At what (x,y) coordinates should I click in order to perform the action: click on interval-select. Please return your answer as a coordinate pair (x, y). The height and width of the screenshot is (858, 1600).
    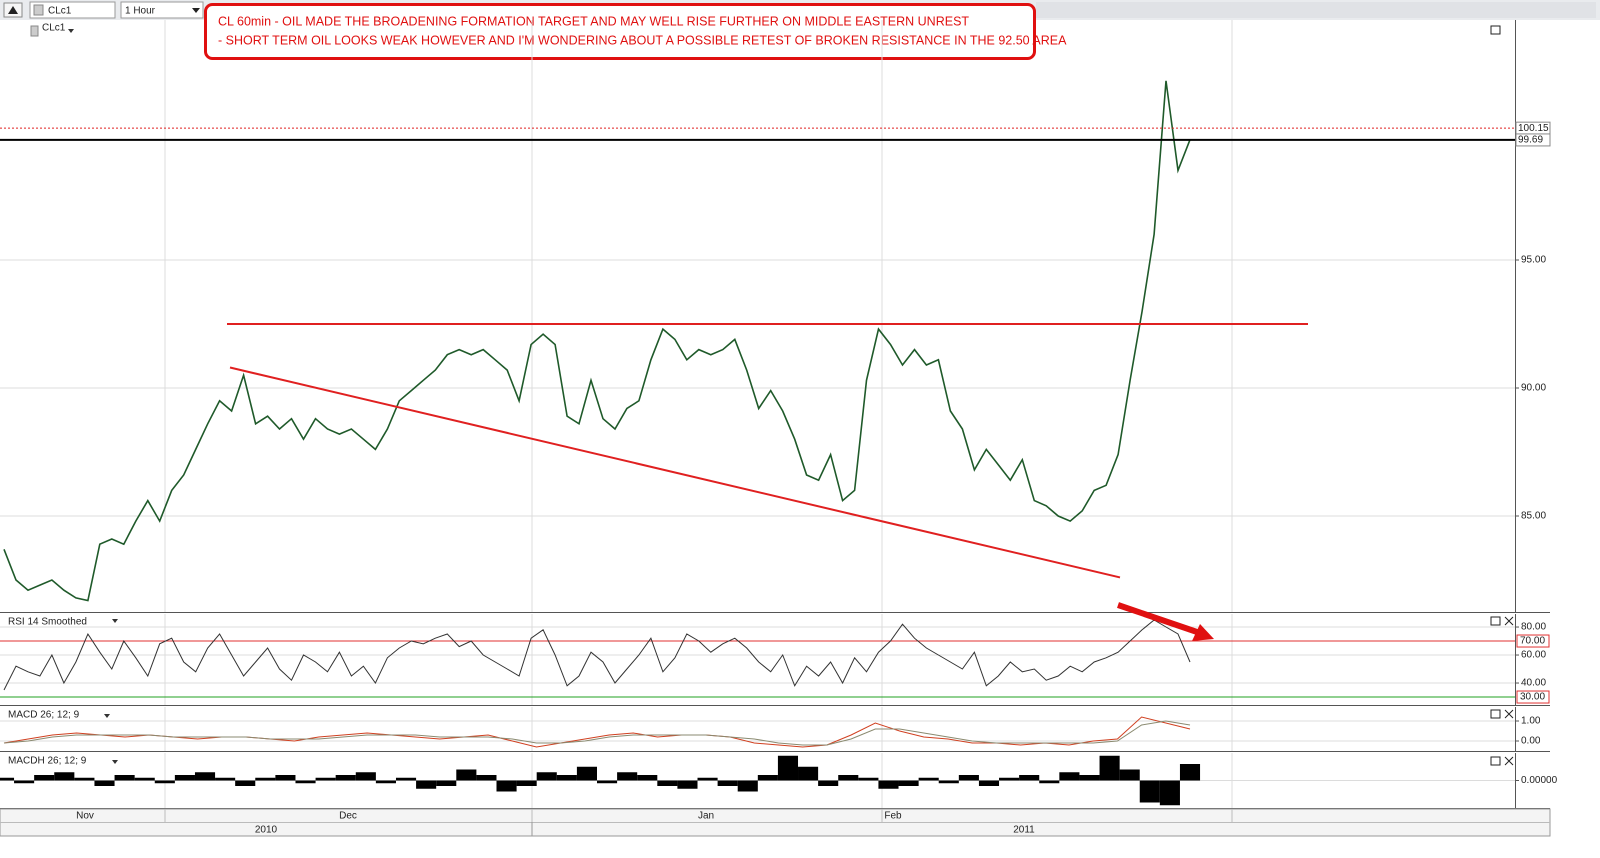
    Looking at the image, I should click on (162, 10).